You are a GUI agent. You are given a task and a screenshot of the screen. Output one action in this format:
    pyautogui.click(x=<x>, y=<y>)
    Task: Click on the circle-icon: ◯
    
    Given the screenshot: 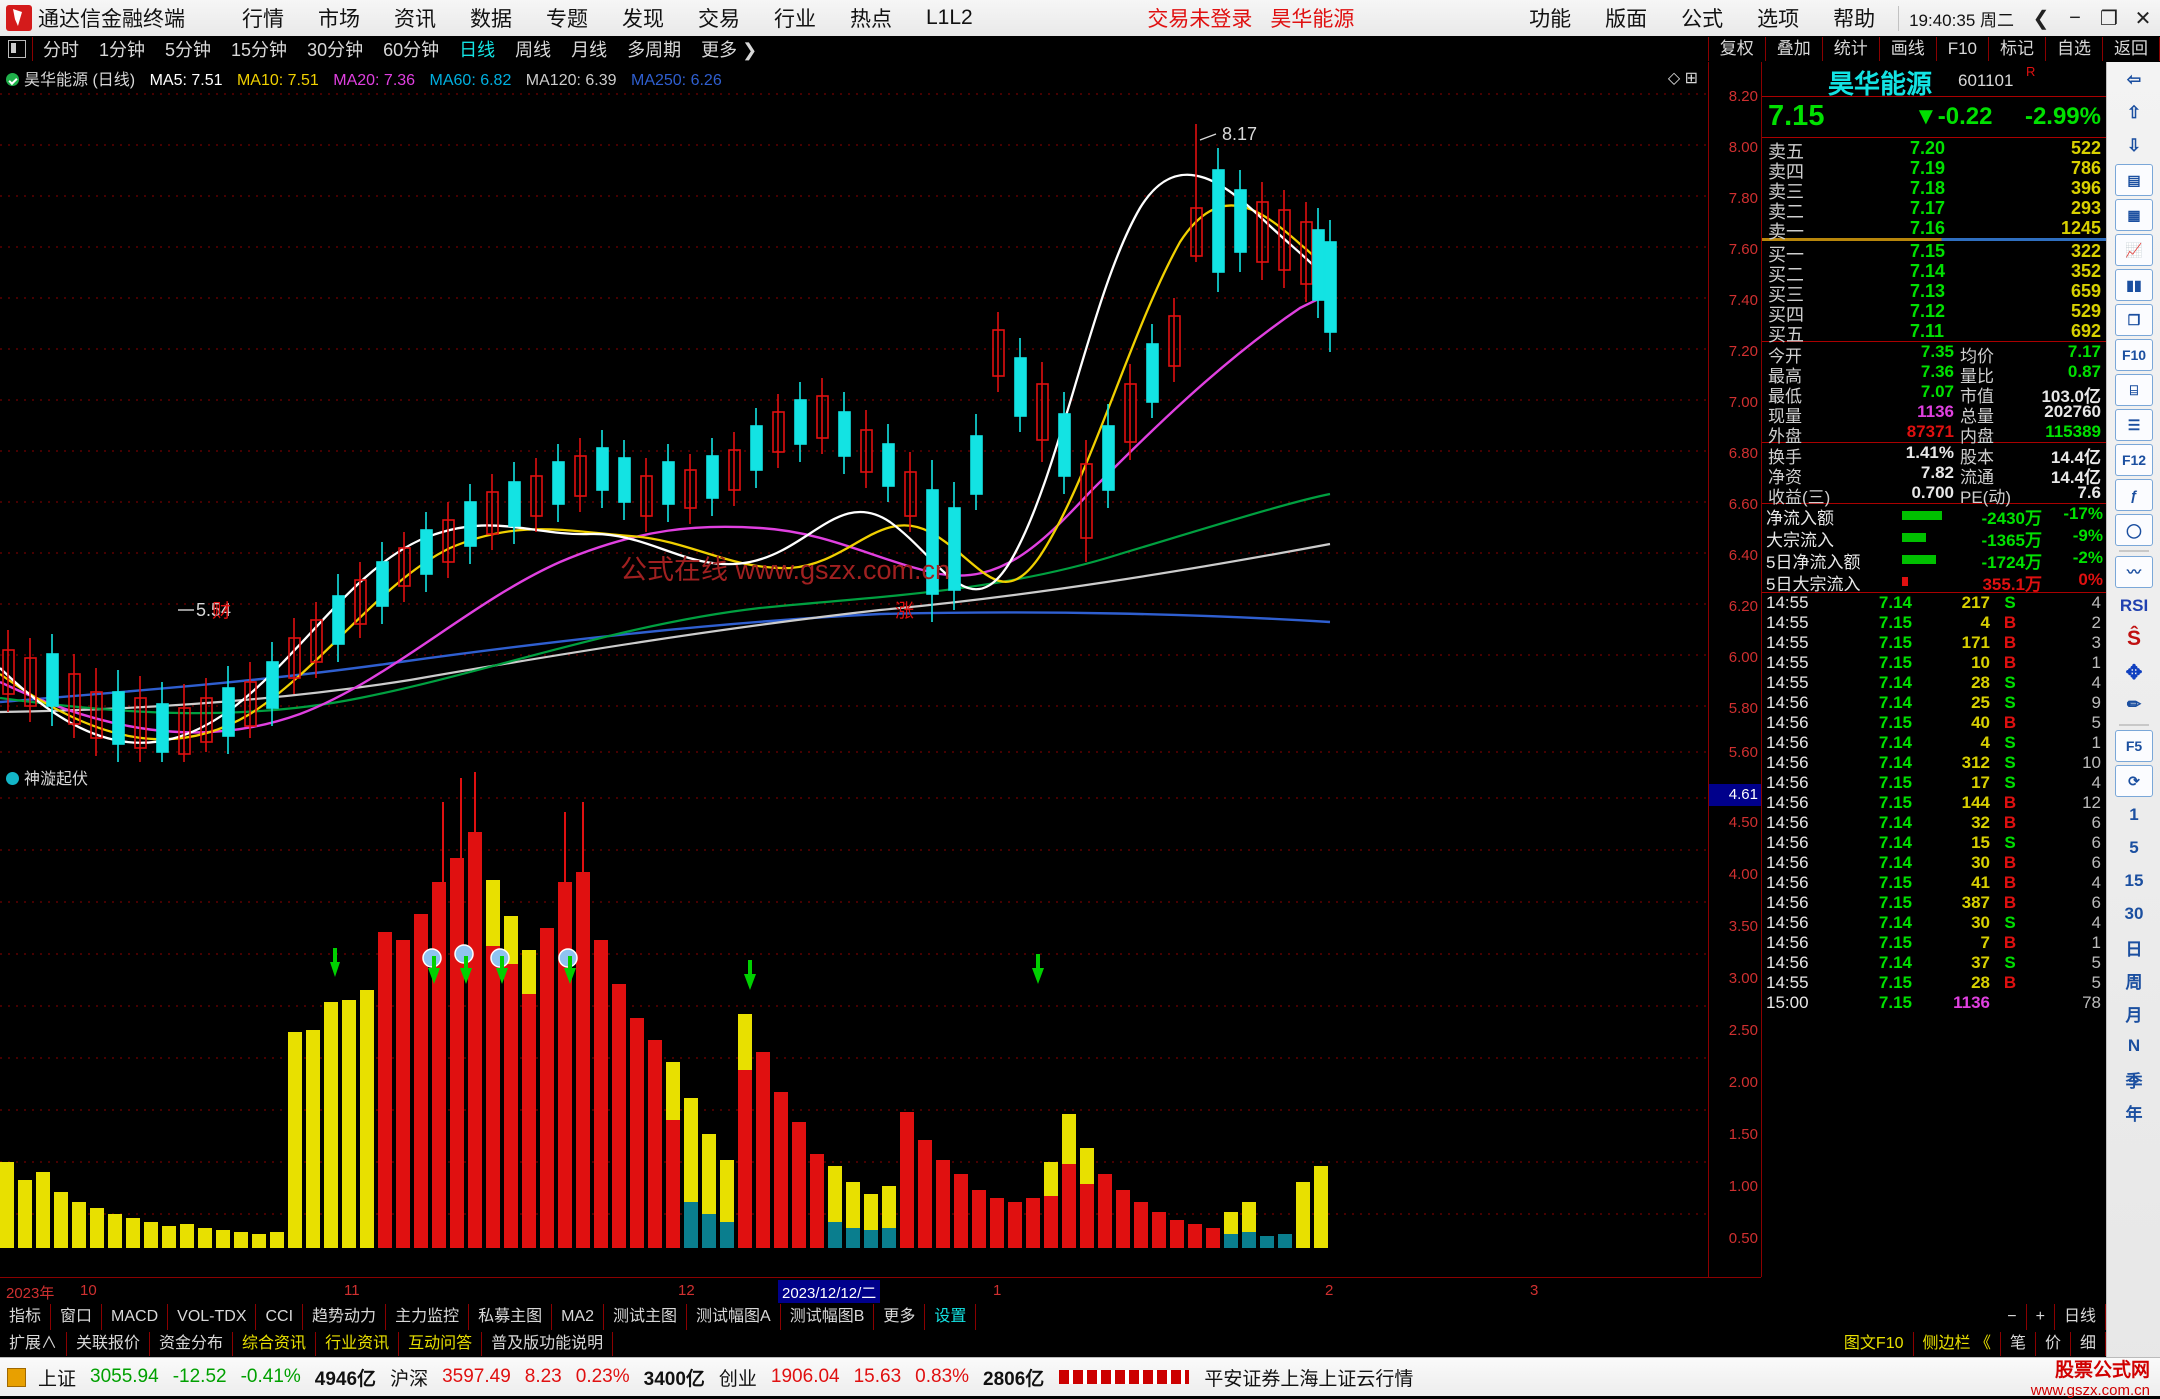 What is the action you would take?
    pyautogui.click(x=2134, y=530)
    